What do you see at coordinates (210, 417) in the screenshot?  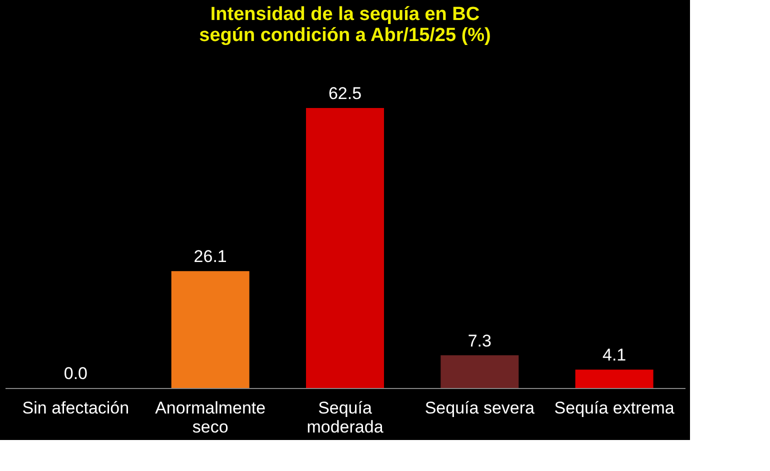 I see `x-tick-label: Anormalmente seco` at bounding box center [210, 417].